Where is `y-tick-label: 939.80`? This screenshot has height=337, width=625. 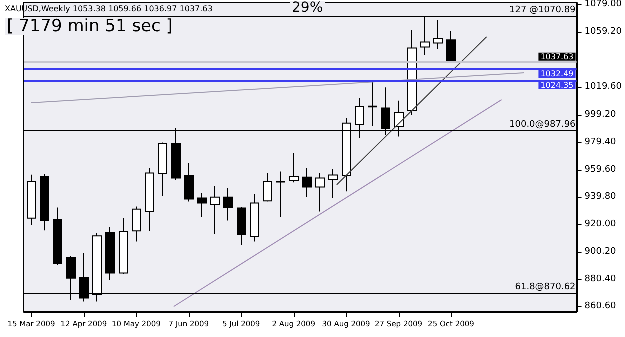
y-tick-label: 939.80 is located at coordinates (600, 197).